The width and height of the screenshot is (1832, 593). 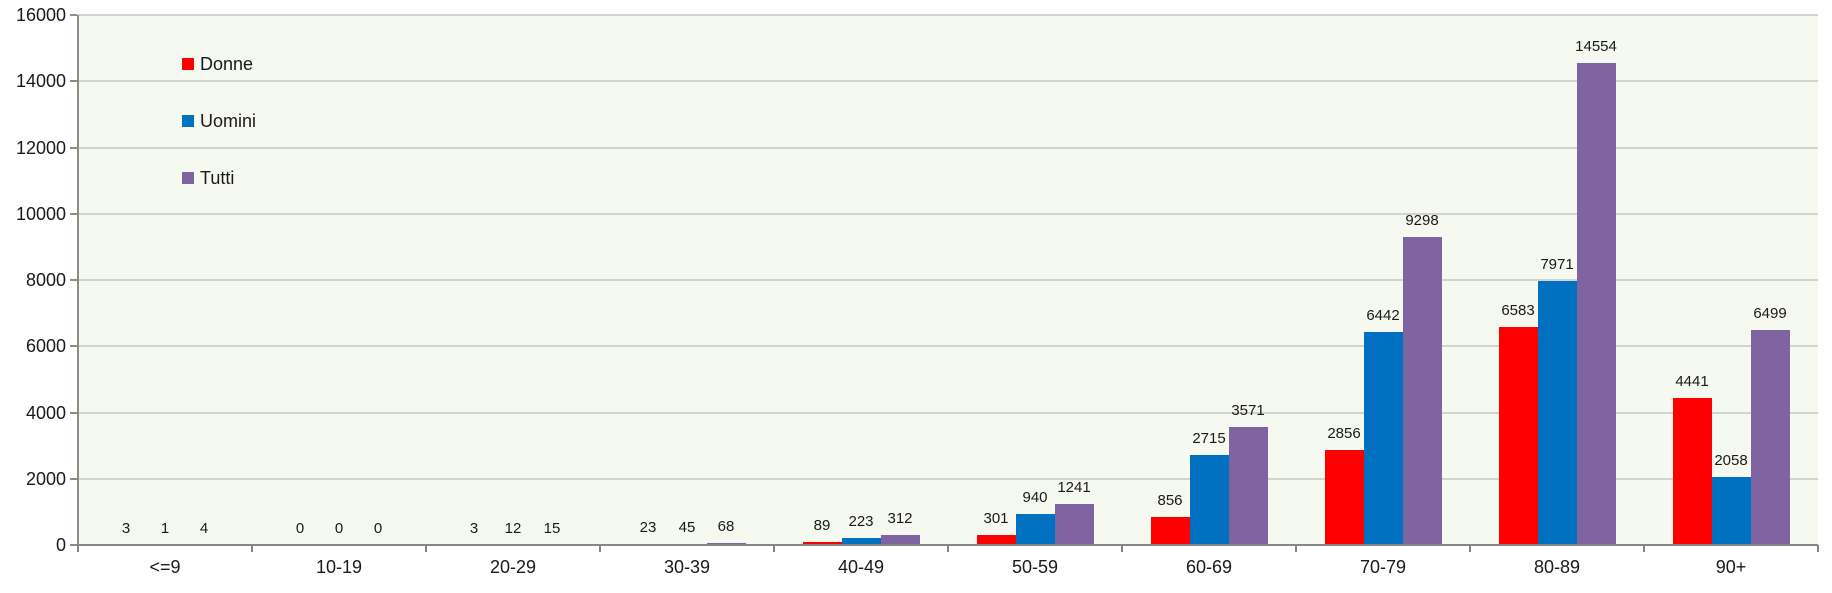 I want to click on category-label: 30-39, so click(x=687, y=567).